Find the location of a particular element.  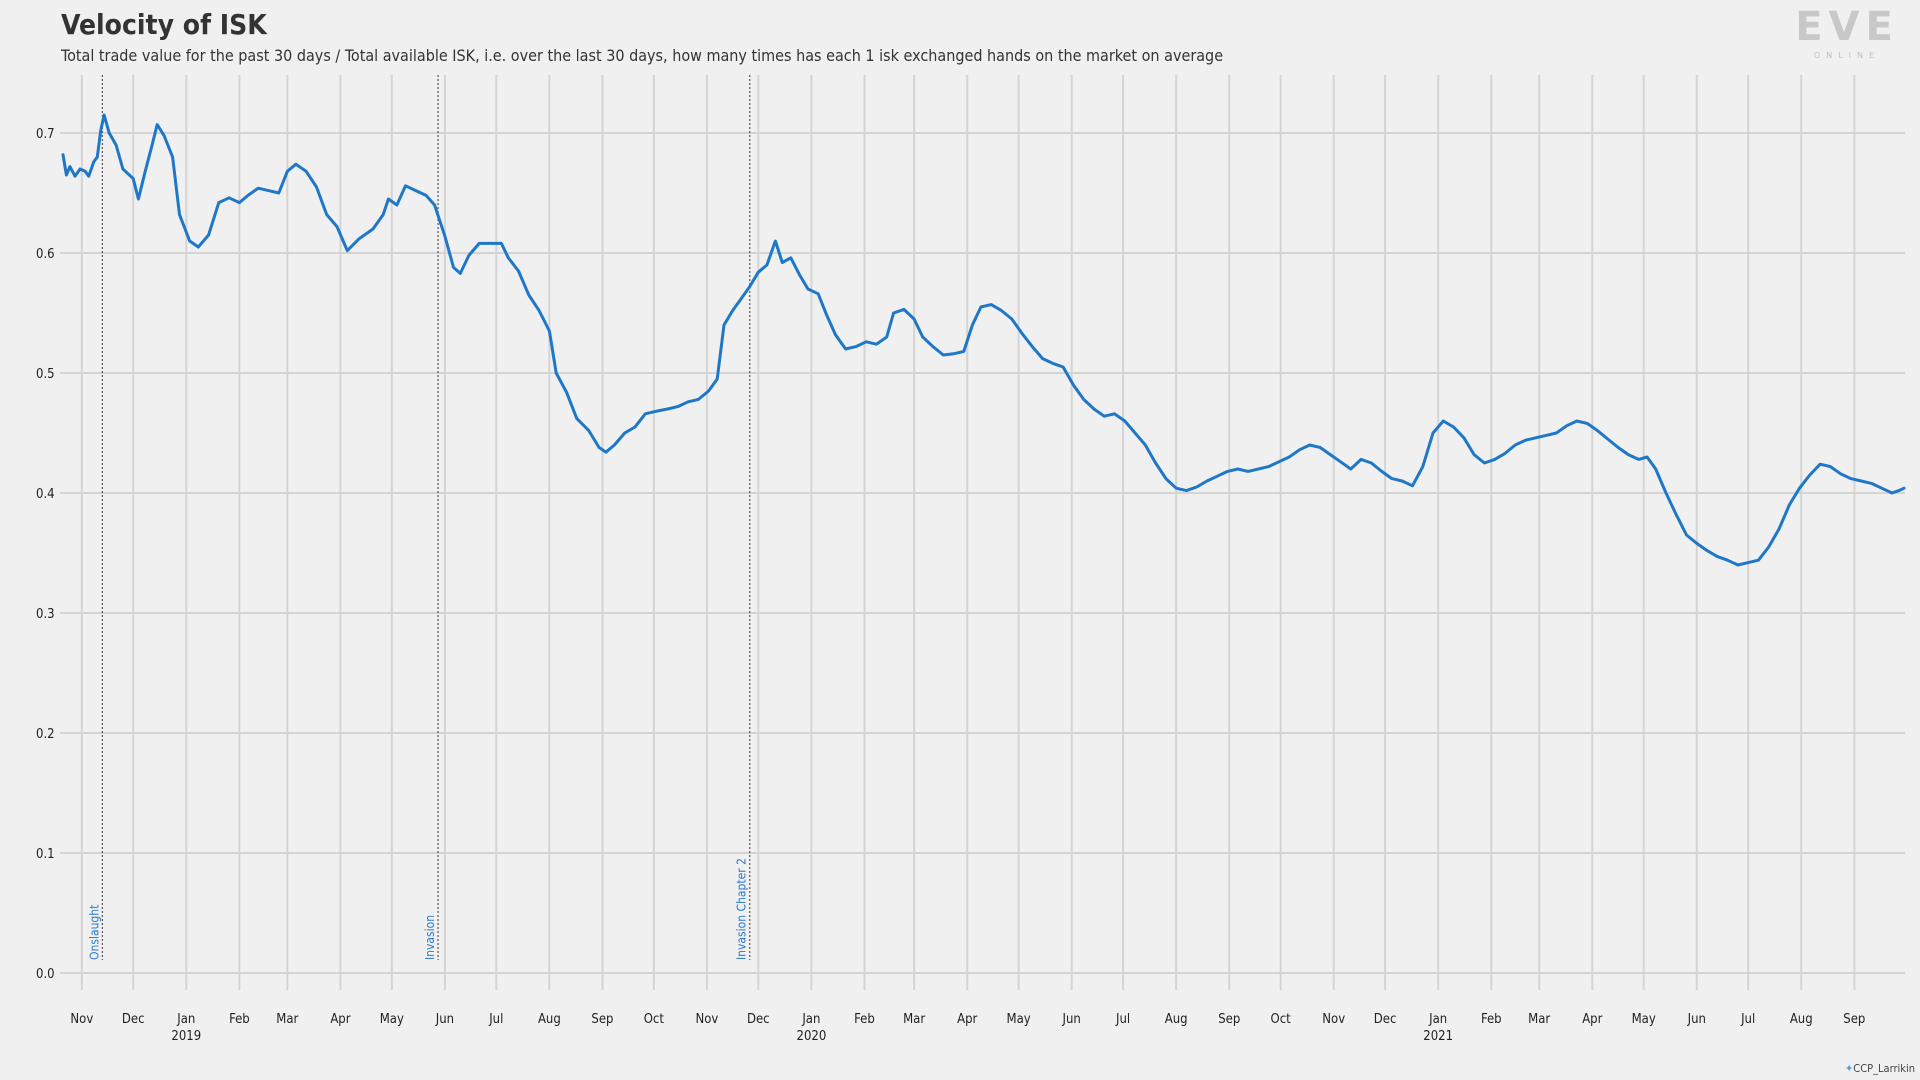

event-label: Invasion is located at coordinates (430, 937).